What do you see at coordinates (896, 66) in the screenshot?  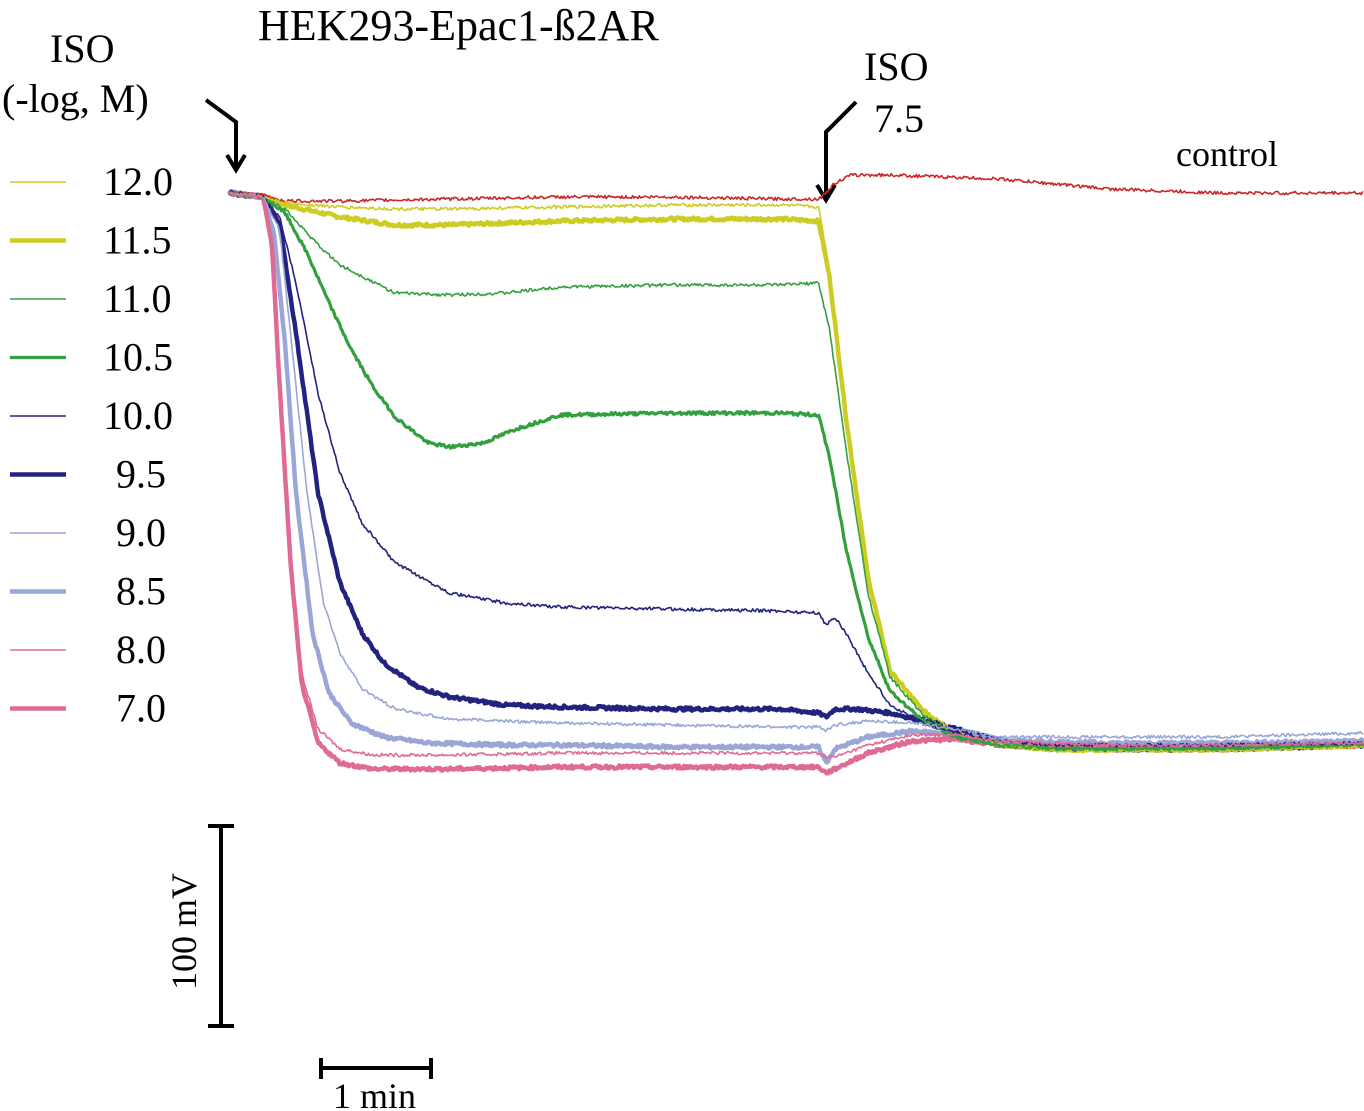 I see `second-iso-label: ISO` at bounding box center [896, 66].